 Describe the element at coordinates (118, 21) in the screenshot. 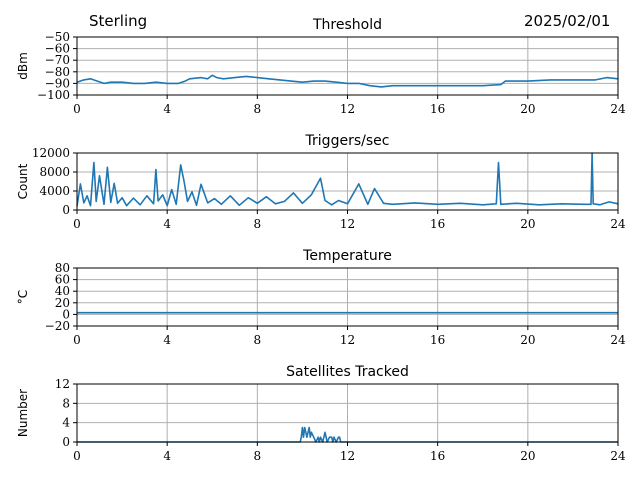

I see `station-name: Sterling` at that location.